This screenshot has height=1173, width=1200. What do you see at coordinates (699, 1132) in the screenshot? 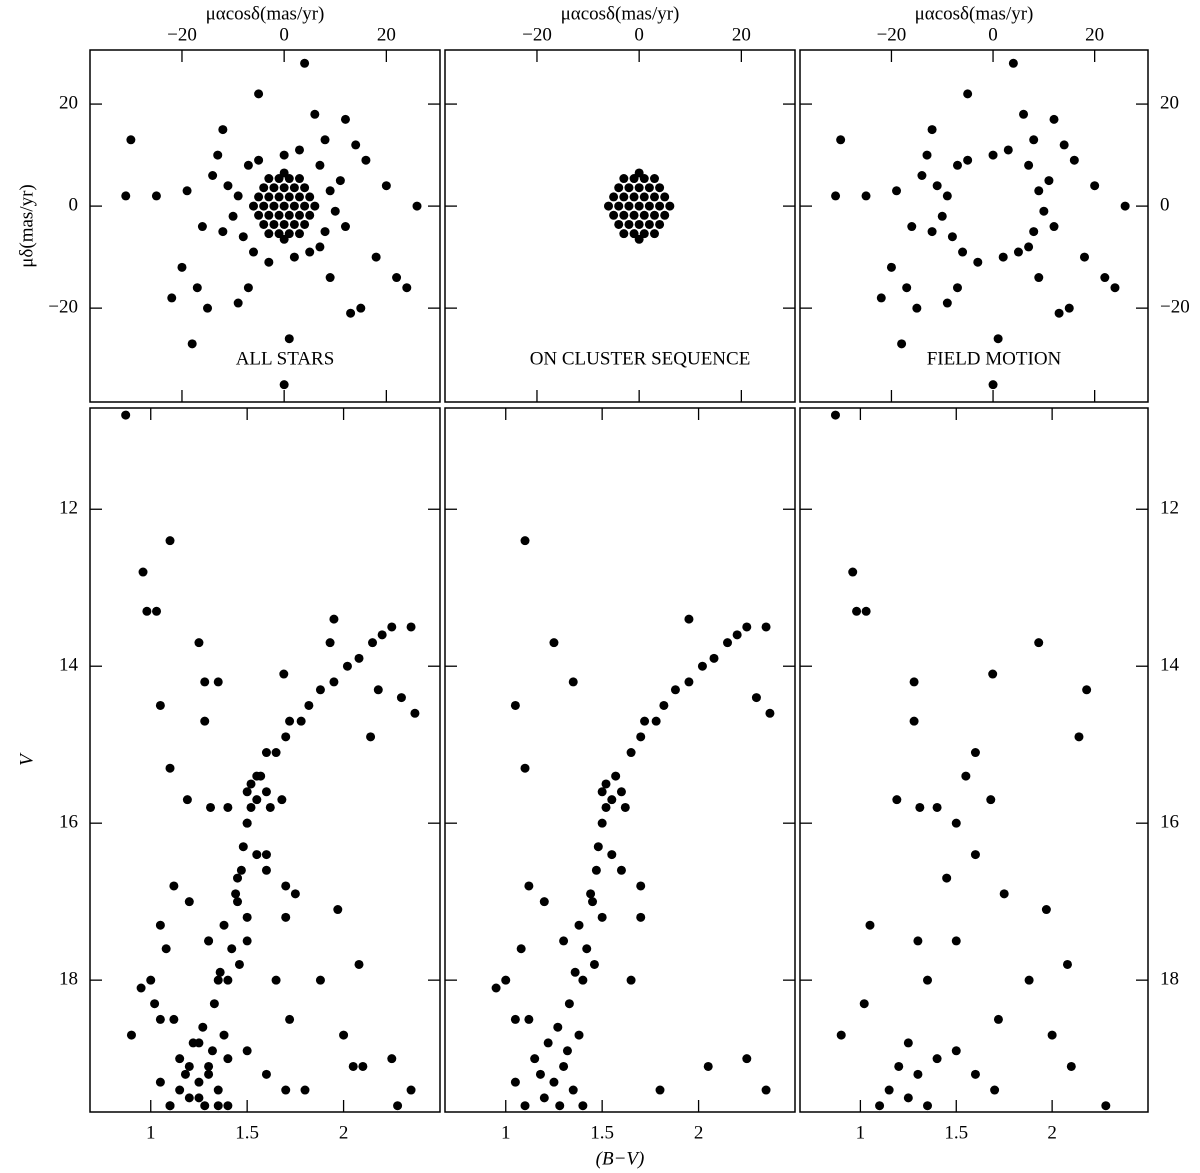
I see `x-tick-label: 2` at bounding box center [699, 1132].